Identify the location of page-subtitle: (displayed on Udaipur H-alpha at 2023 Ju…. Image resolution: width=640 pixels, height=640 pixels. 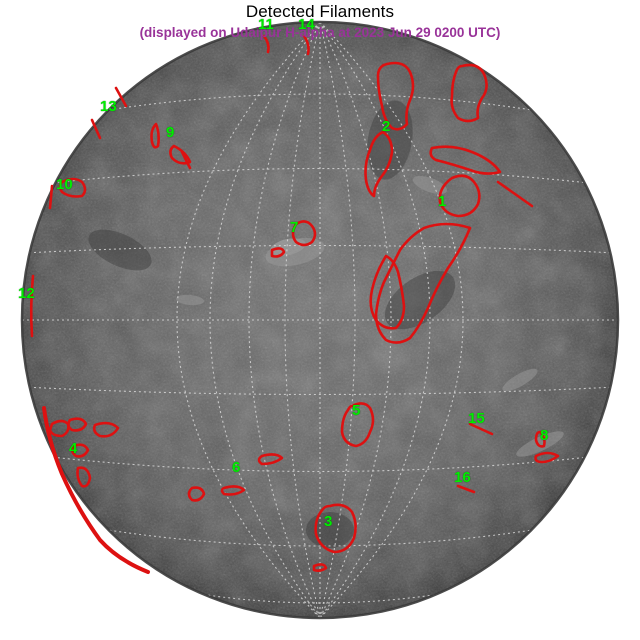
(320, 32).